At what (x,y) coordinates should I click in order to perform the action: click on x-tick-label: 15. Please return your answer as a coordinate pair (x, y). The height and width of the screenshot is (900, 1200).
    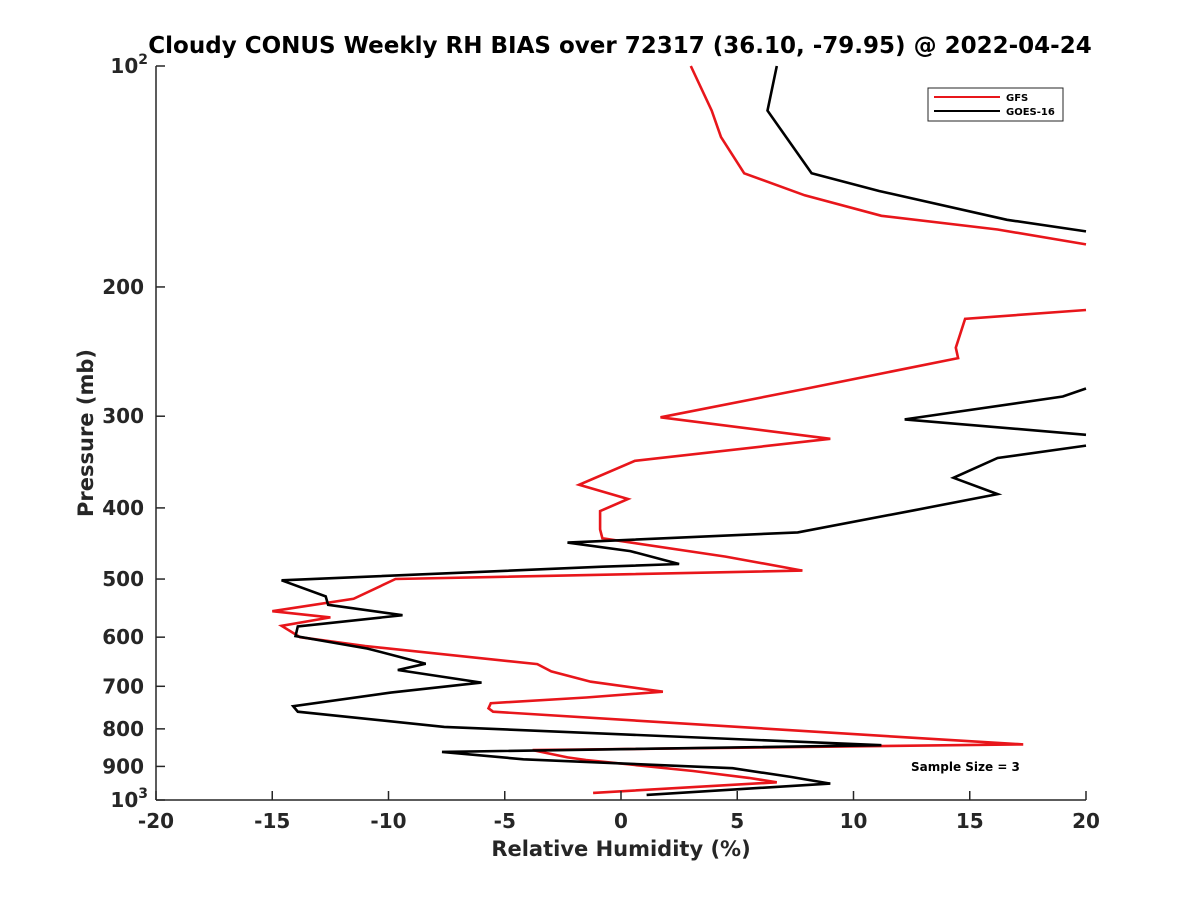
    Looking at the image, I should click on (970, 821).